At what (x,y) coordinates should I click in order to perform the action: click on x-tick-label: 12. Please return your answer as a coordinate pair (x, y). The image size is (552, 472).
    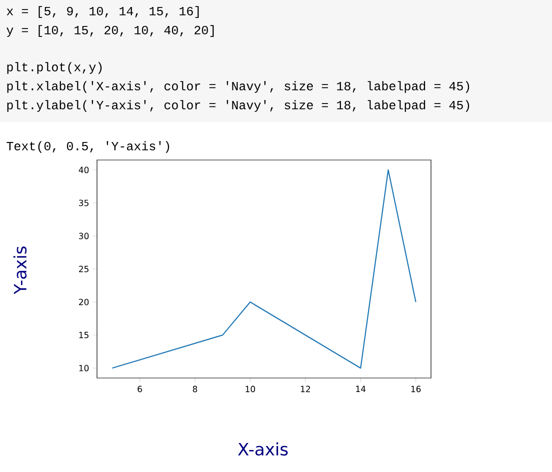
    Looking at the image, I should click on (305, 389).